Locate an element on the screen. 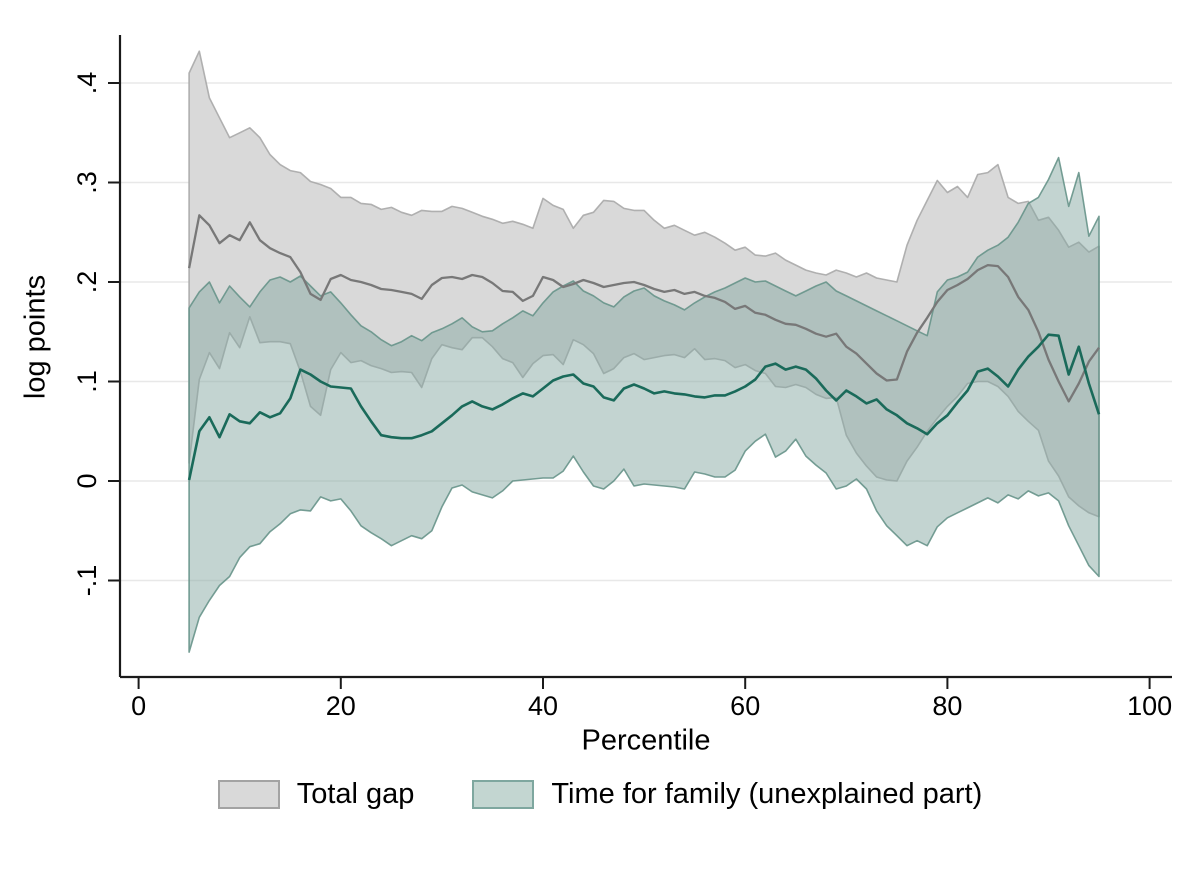 The height and width of the screenshot is (873, 1200). x-tick-label: 0 is located at coordinates (138, 706).